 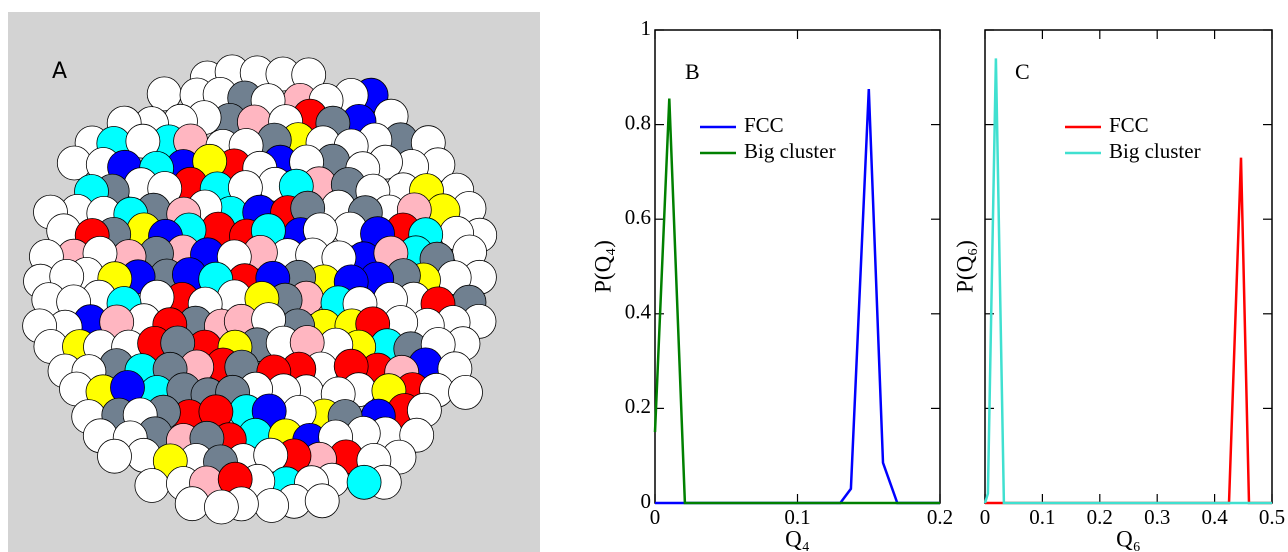 I want to click on x-tick-label: 0.3, so click(x=1157, y=517).